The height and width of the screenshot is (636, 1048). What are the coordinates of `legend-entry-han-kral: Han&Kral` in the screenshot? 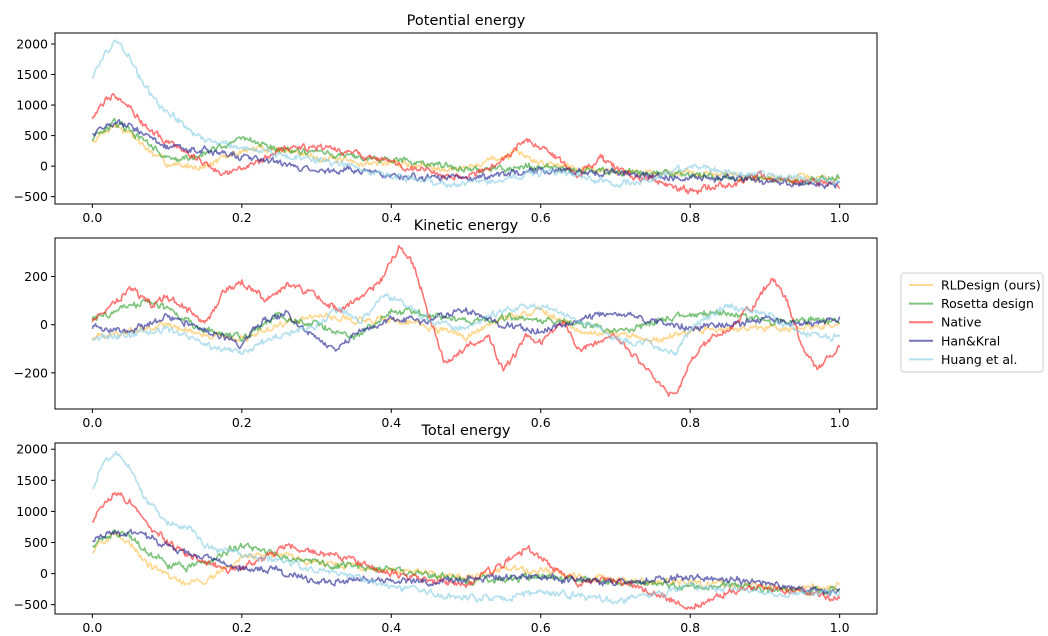 It's located at (954, 340).